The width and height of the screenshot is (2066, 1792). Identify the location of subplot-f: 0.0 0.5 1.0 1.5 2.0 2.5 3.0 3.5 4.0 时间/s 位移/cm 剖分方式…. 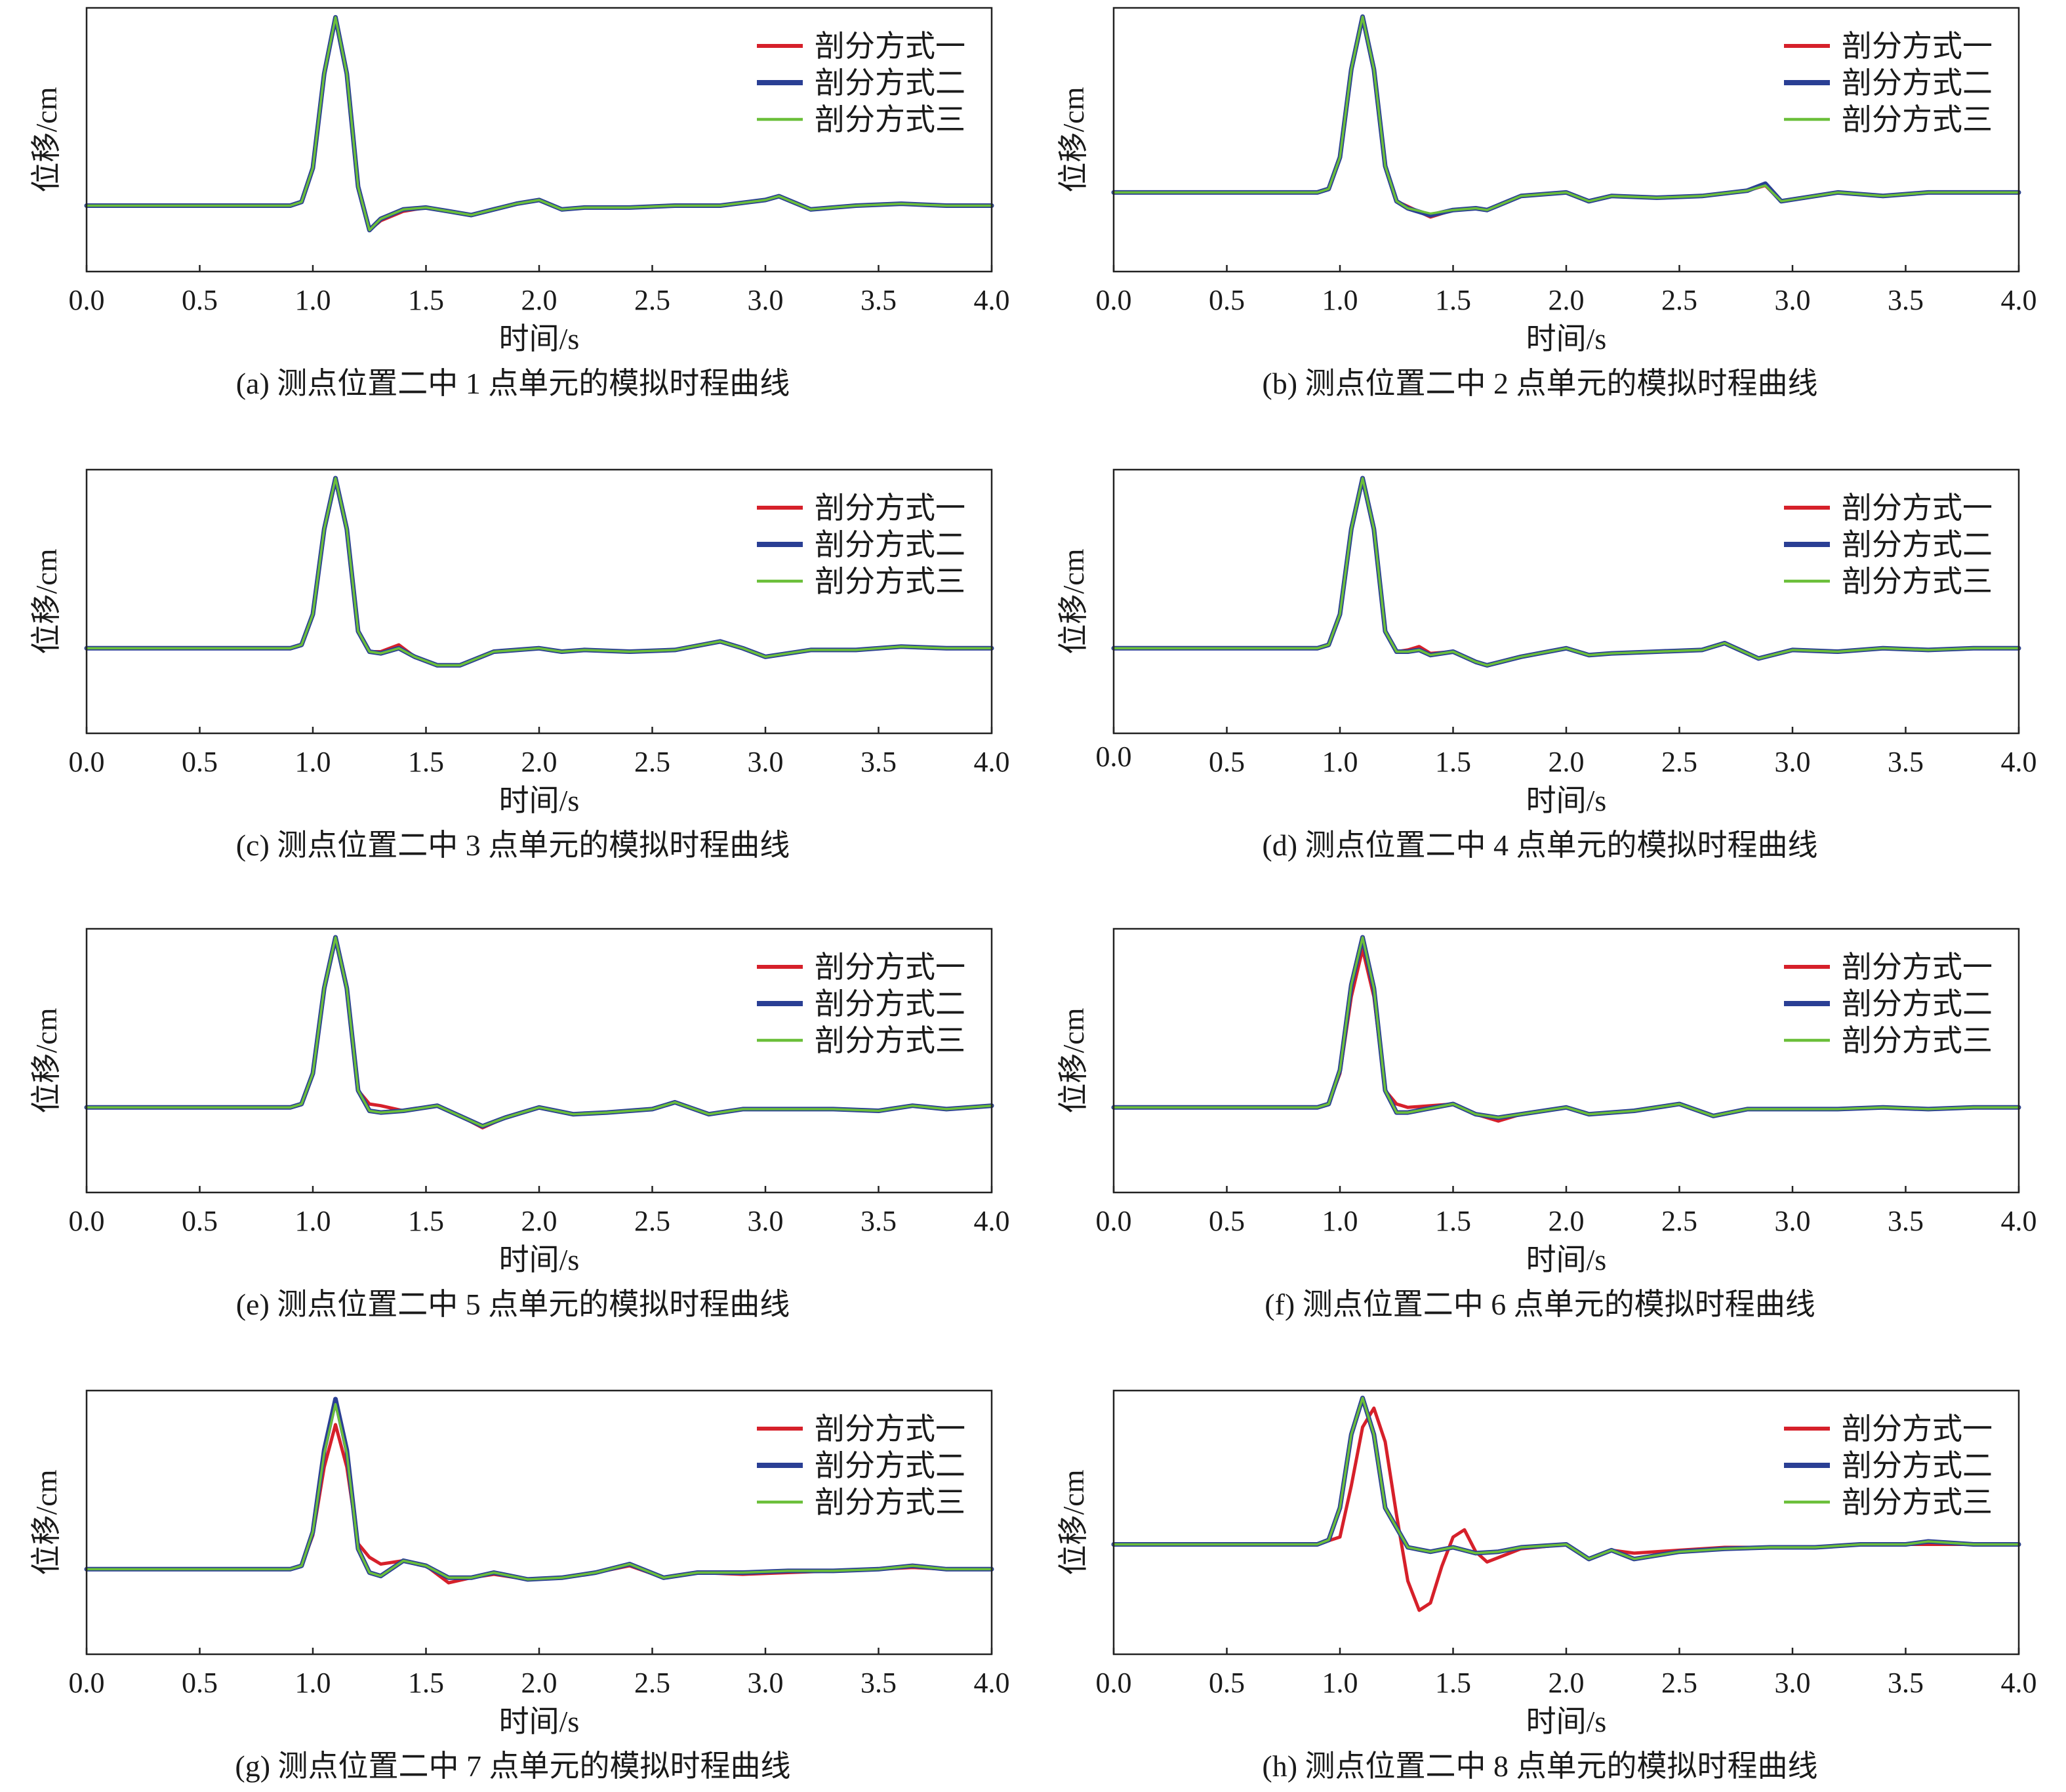
(1547, 1124).